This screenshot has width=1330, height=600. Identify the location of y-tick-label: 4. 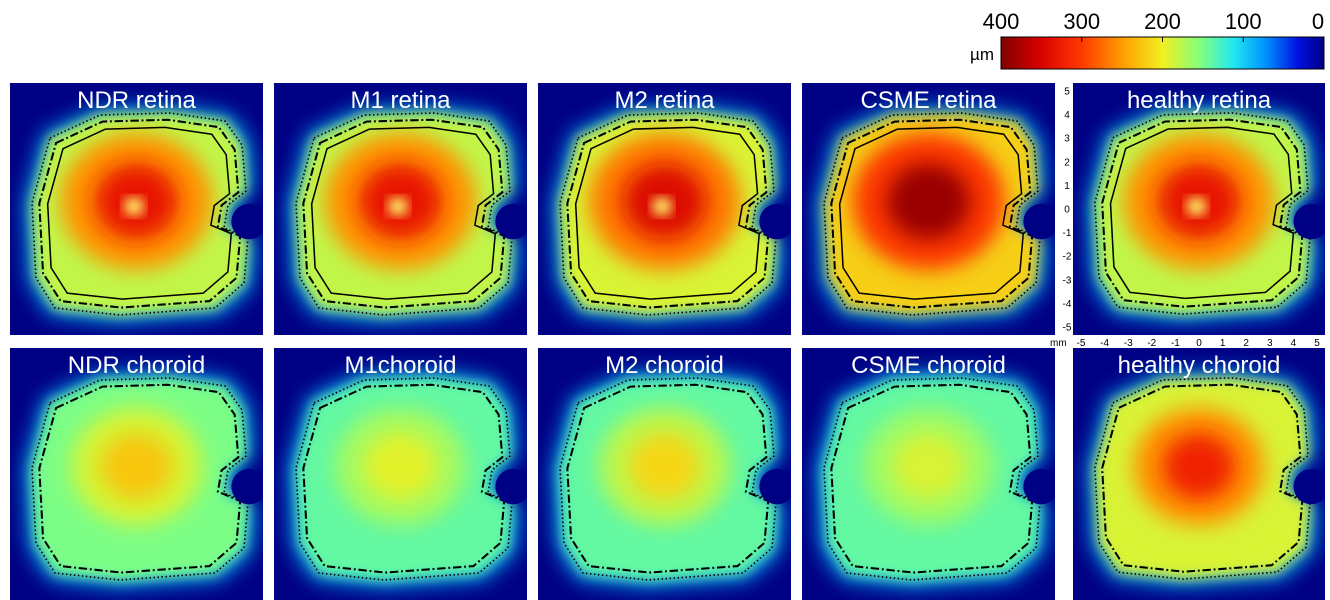
(1067, 115).